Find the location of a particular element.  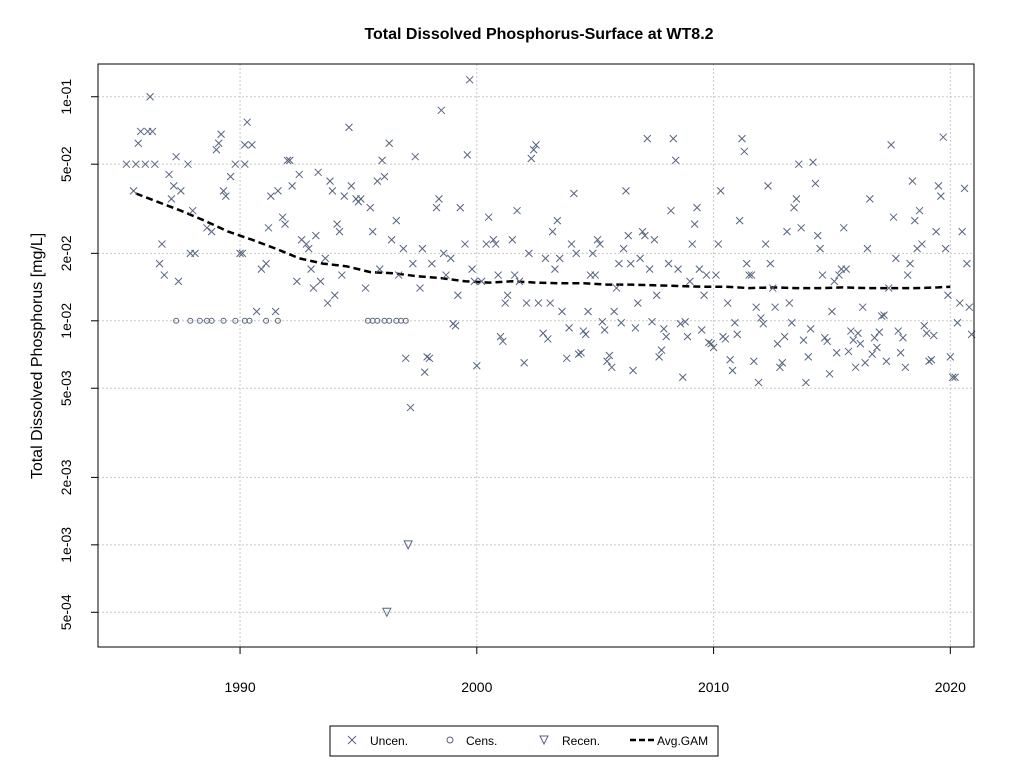

x-tick-label: 1990 is located at coordinates (239, 687).